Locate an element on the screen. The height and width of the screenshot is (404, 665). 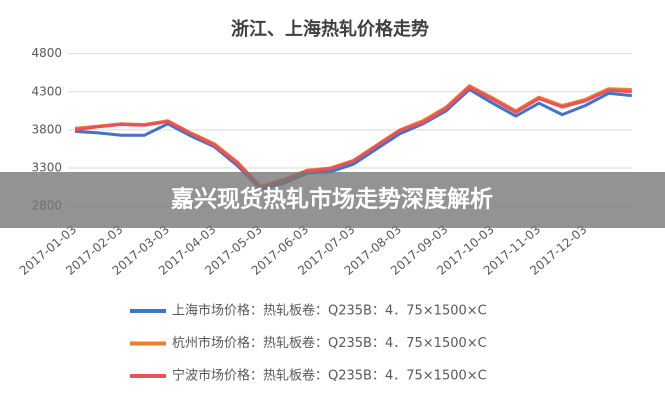
y-tick-label: 3300 is located at coordinates (46, 168).